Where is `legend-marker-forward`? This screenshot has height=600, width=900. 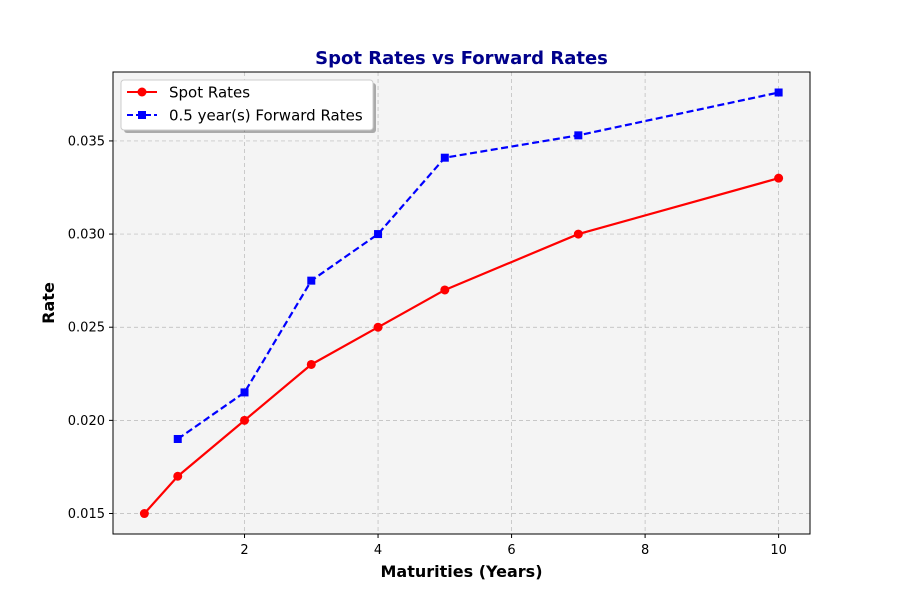
legend-marker-forward is located at coordinates (142, 115).